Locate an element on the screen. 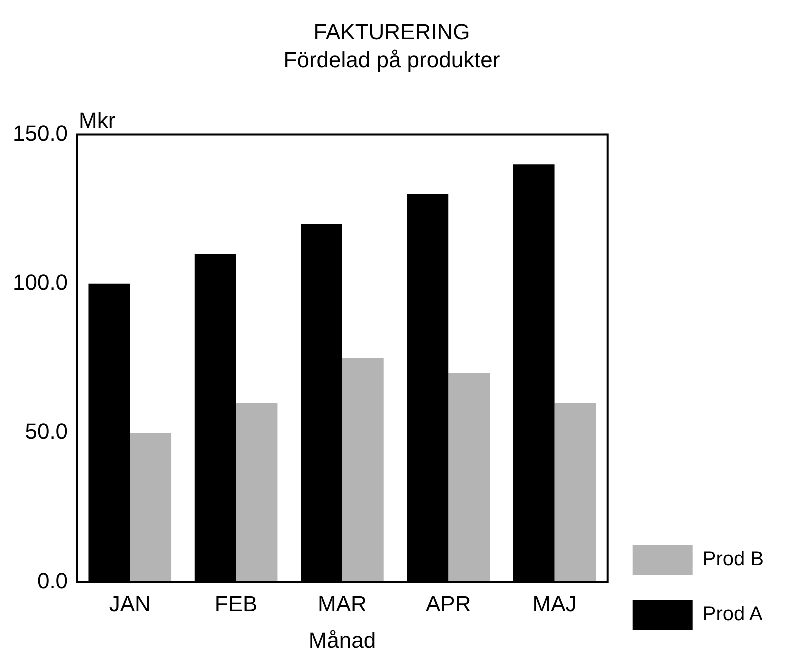  x-tick-label: FEB is located at coordinates (236, 603).